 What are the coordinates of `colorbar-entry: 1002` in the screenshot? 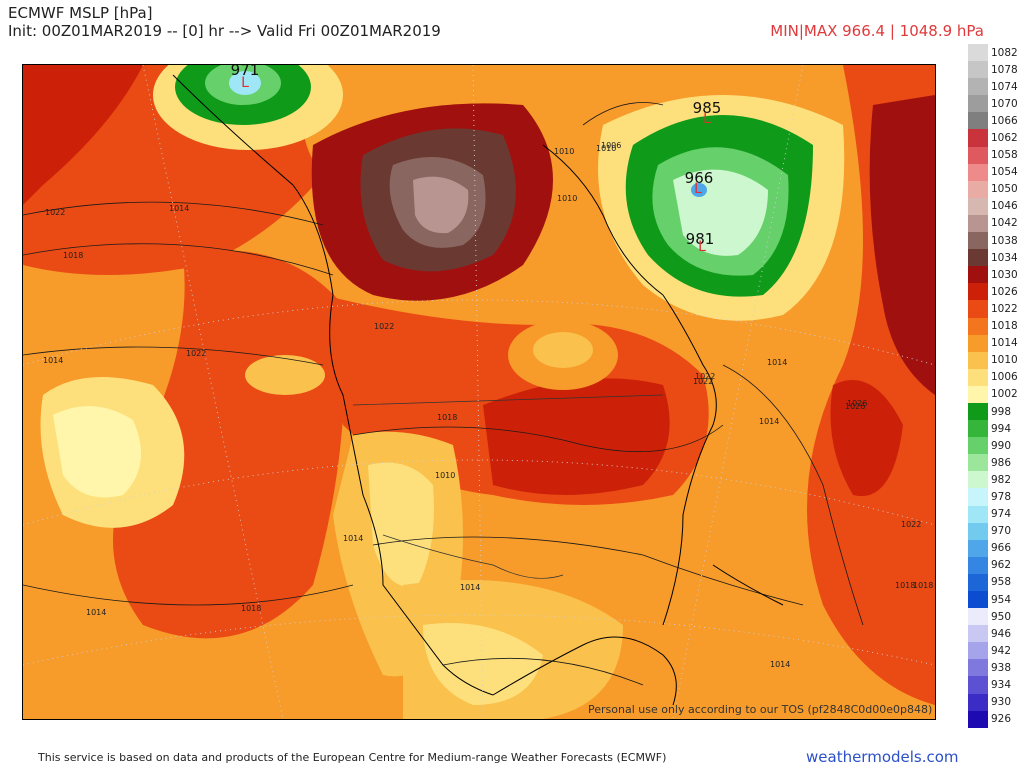 It's located at (994, 394).